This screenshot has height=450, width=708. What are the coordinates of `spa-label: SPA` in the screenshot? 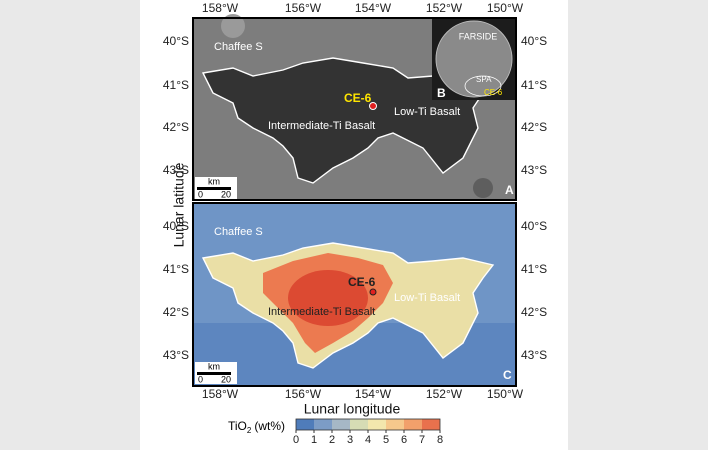 It's located at (484, 79).